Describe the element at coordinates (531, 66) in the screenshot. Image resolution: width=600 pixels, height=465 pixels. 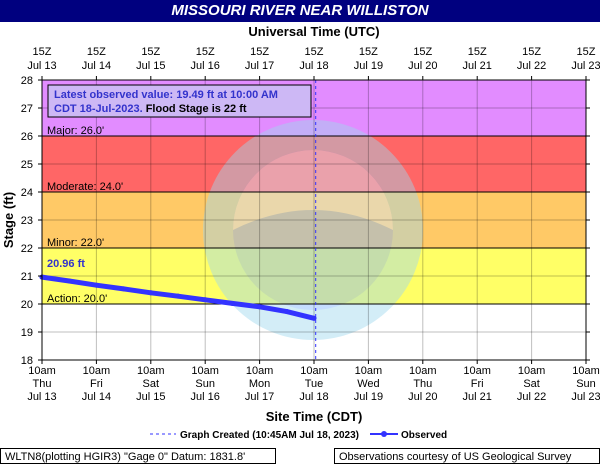
I see `top-tick-label-date: Jul 22` at that location.